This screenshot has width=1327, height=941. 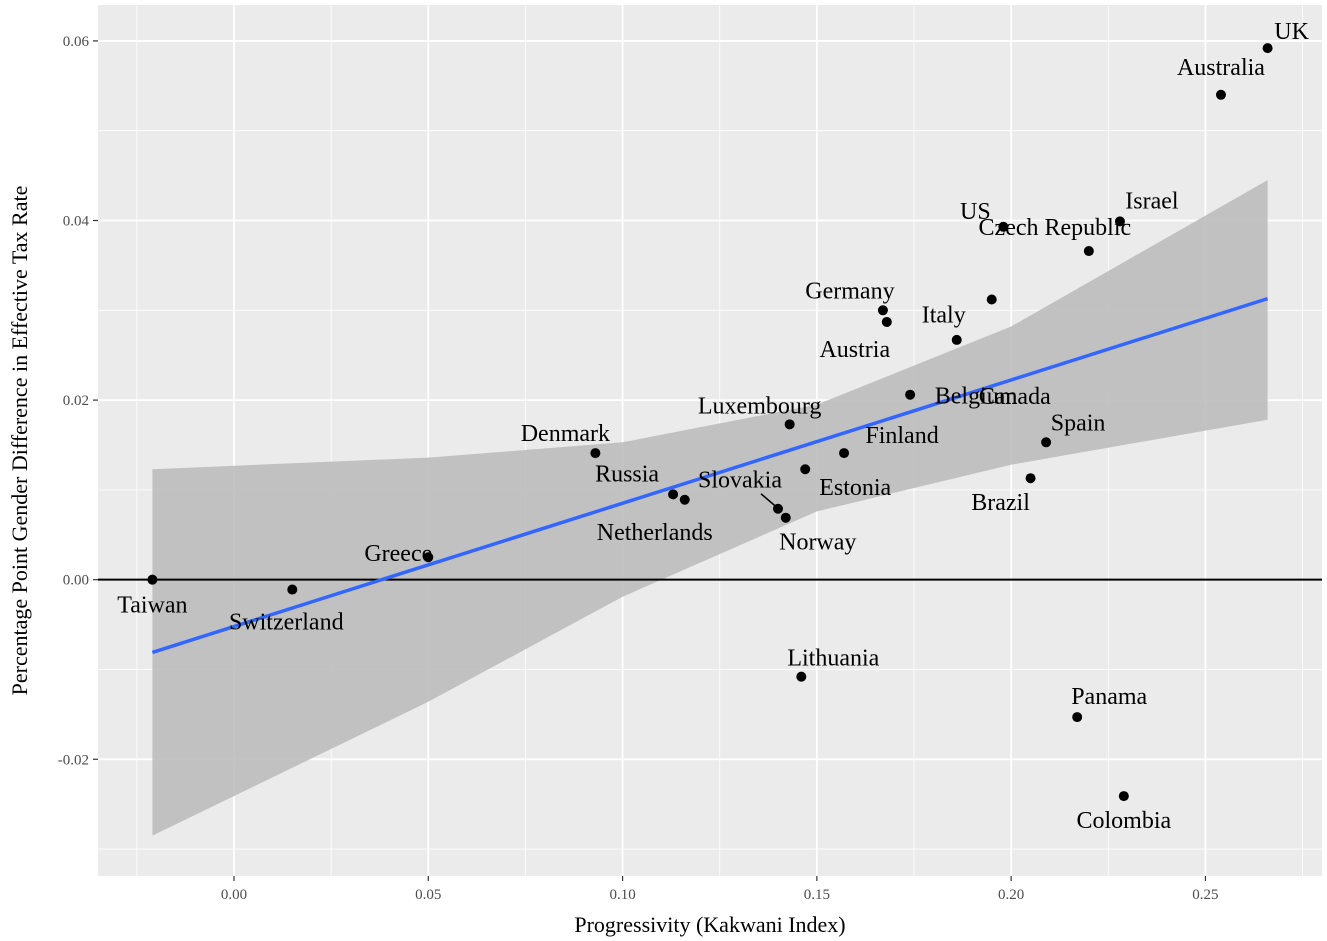 I want to click on point-label-uk: UK, so click(x=1291, y=32).